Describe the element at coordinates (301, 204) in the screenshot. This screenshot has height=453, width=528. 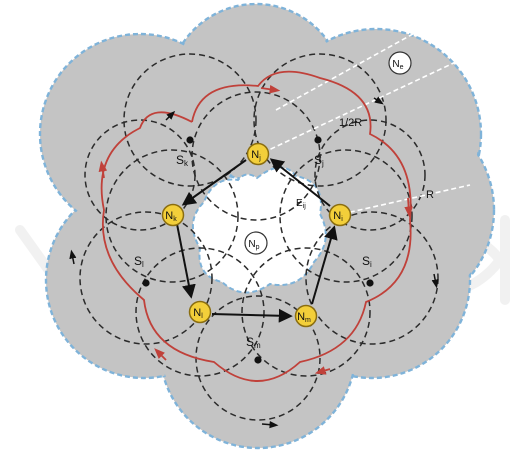
I see `edge-label: Eij` at that location.